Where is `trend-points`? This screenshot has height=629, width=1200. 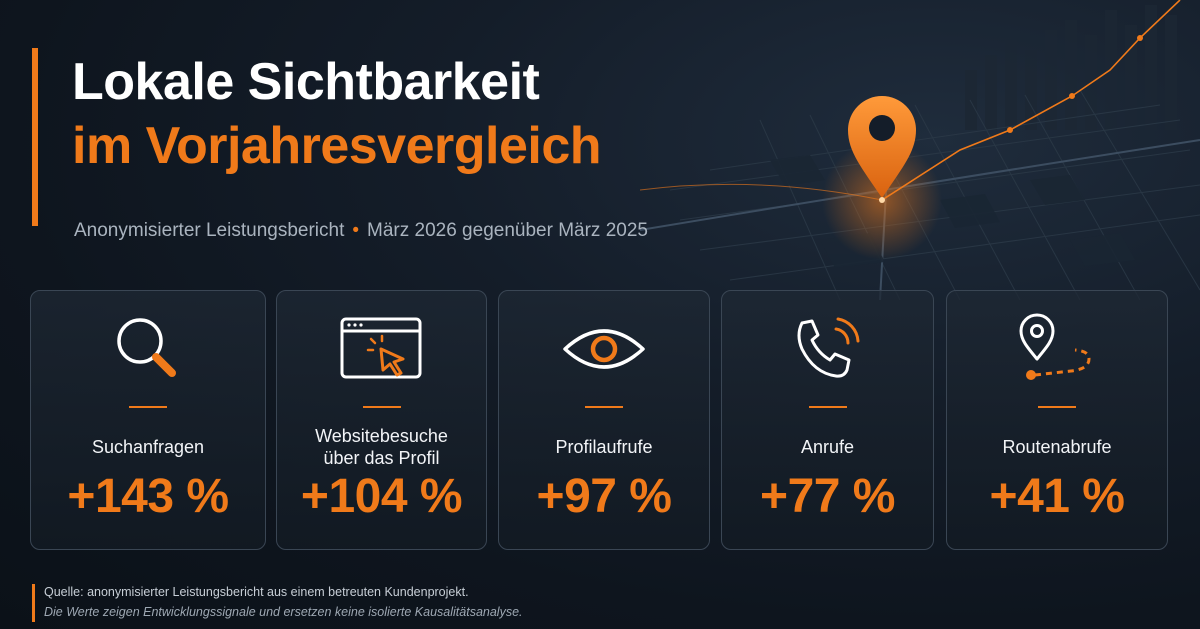 trend-points is located at coordinates (1075, 84).